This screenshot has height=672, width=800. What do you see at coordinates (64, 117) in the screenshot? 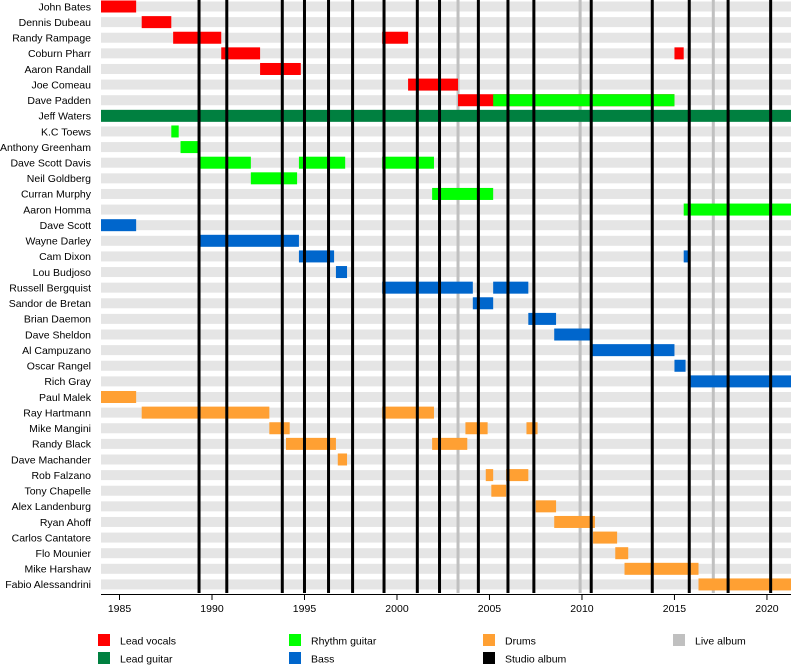
I see `member-label-jeff-waters: Jeff Waters` at bounding box center [64, 117].